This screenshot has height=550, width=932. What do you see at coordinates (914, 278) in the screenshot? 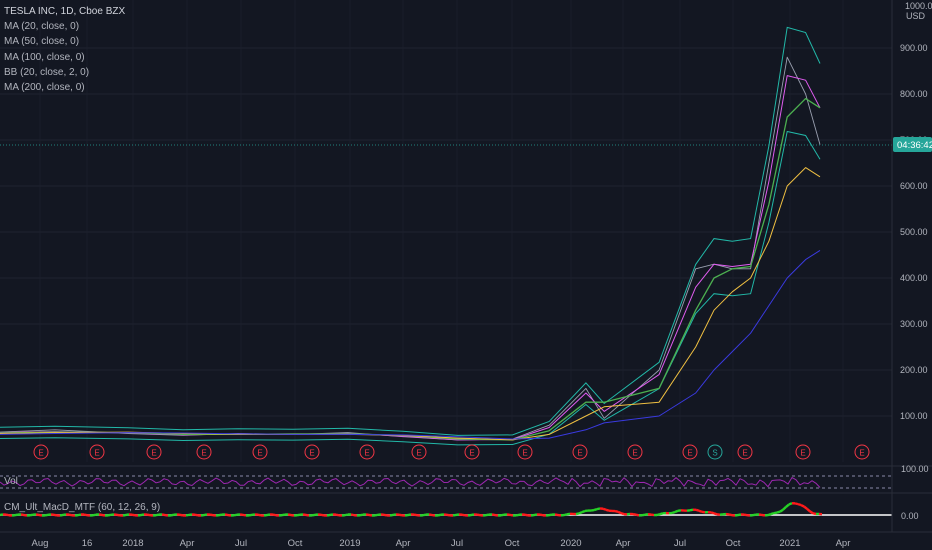
I see `y-tick-label: 400.00` at bounding box center [914, 278].